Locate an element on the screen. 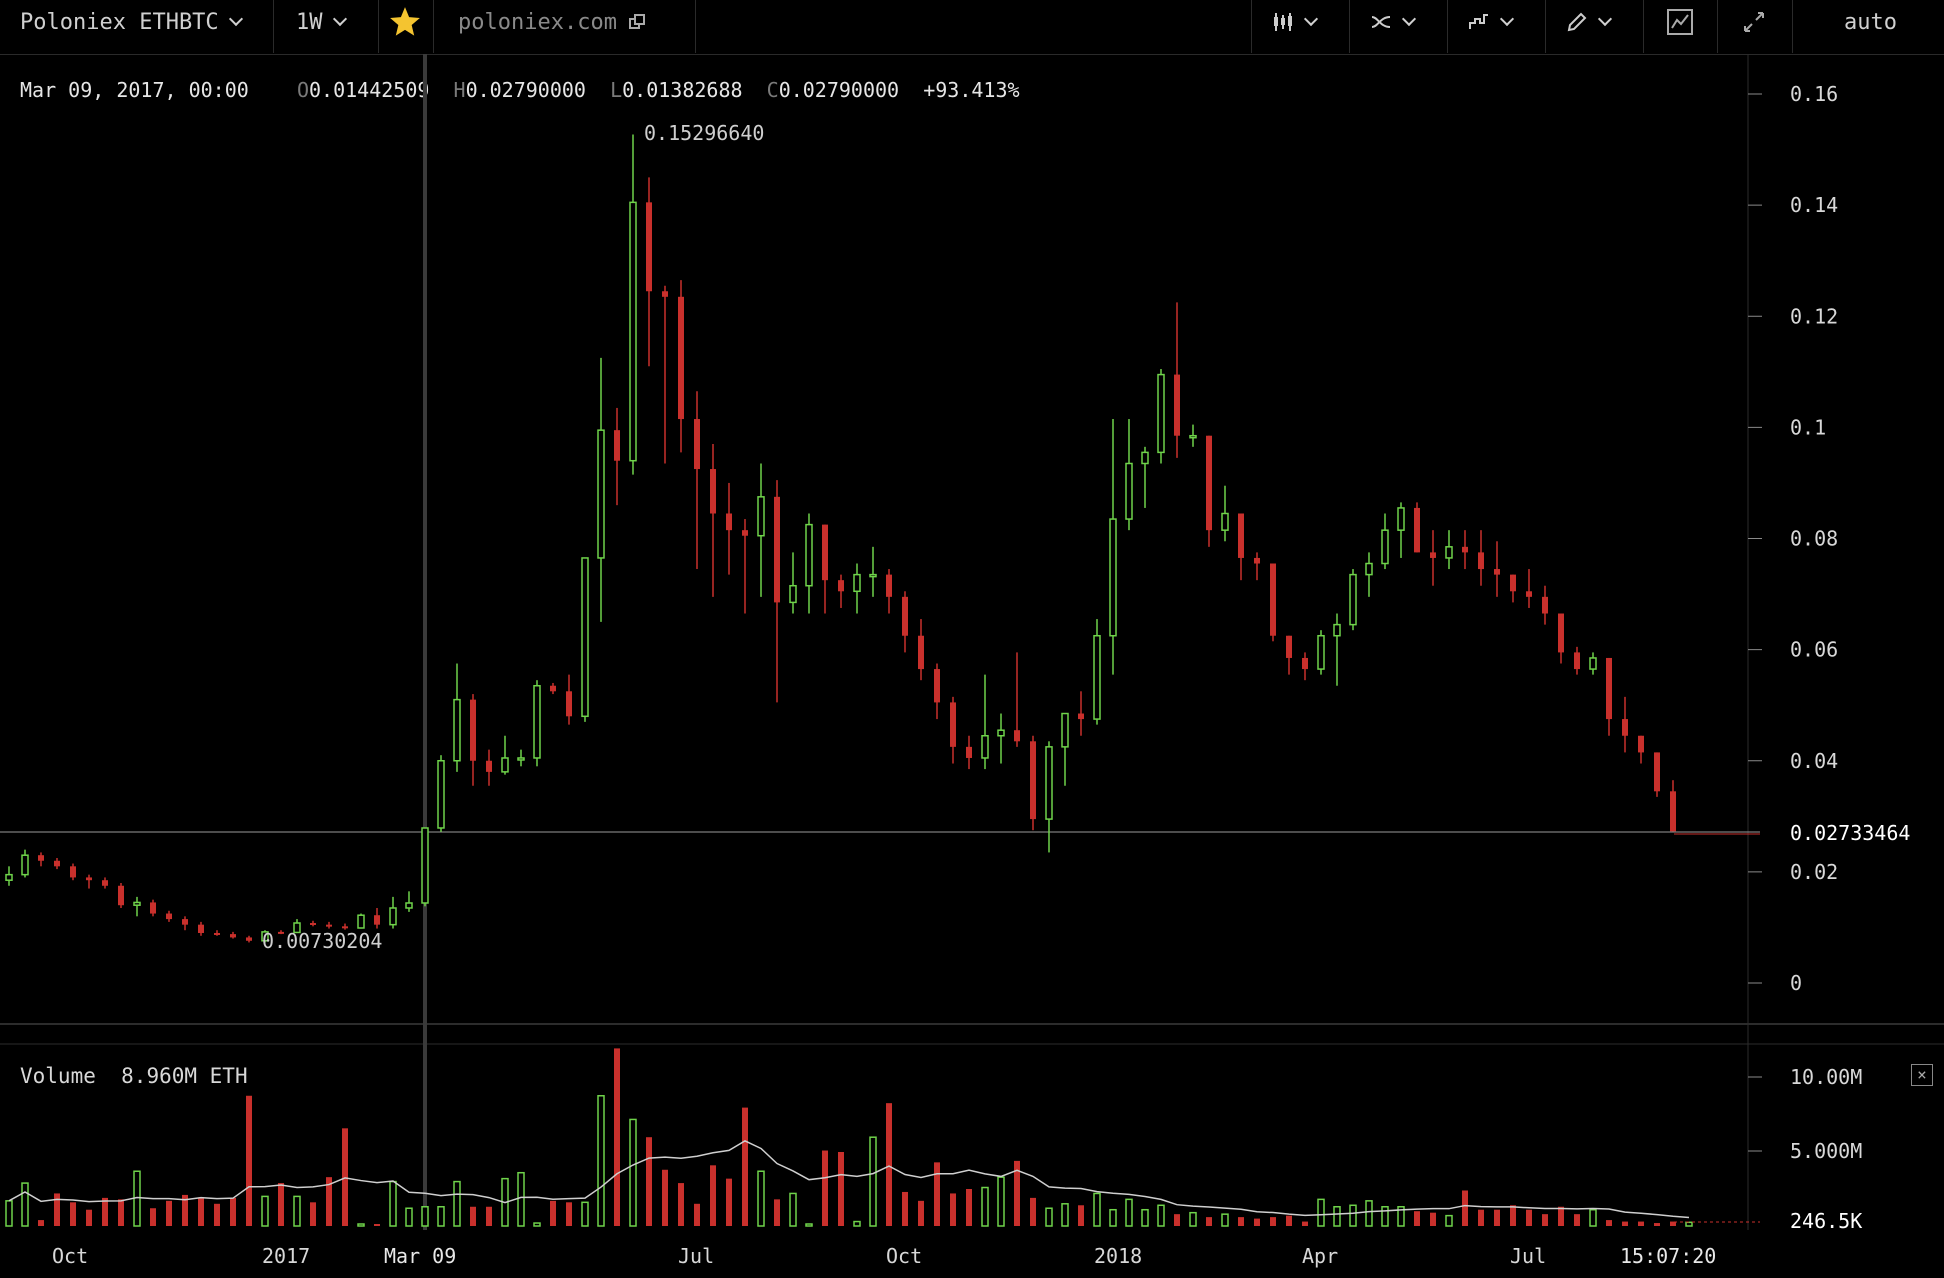 The image size is (1944, 1278). interval-selector: 1W is located at coordinates (321, 22).